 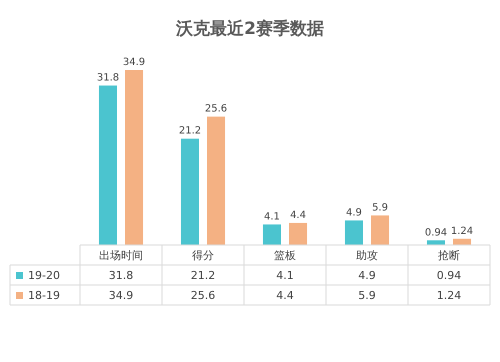 What do you see at coordinates (436, 232) in the screenshot?
I see `text: 0.94` at bounding box center [436, 232].